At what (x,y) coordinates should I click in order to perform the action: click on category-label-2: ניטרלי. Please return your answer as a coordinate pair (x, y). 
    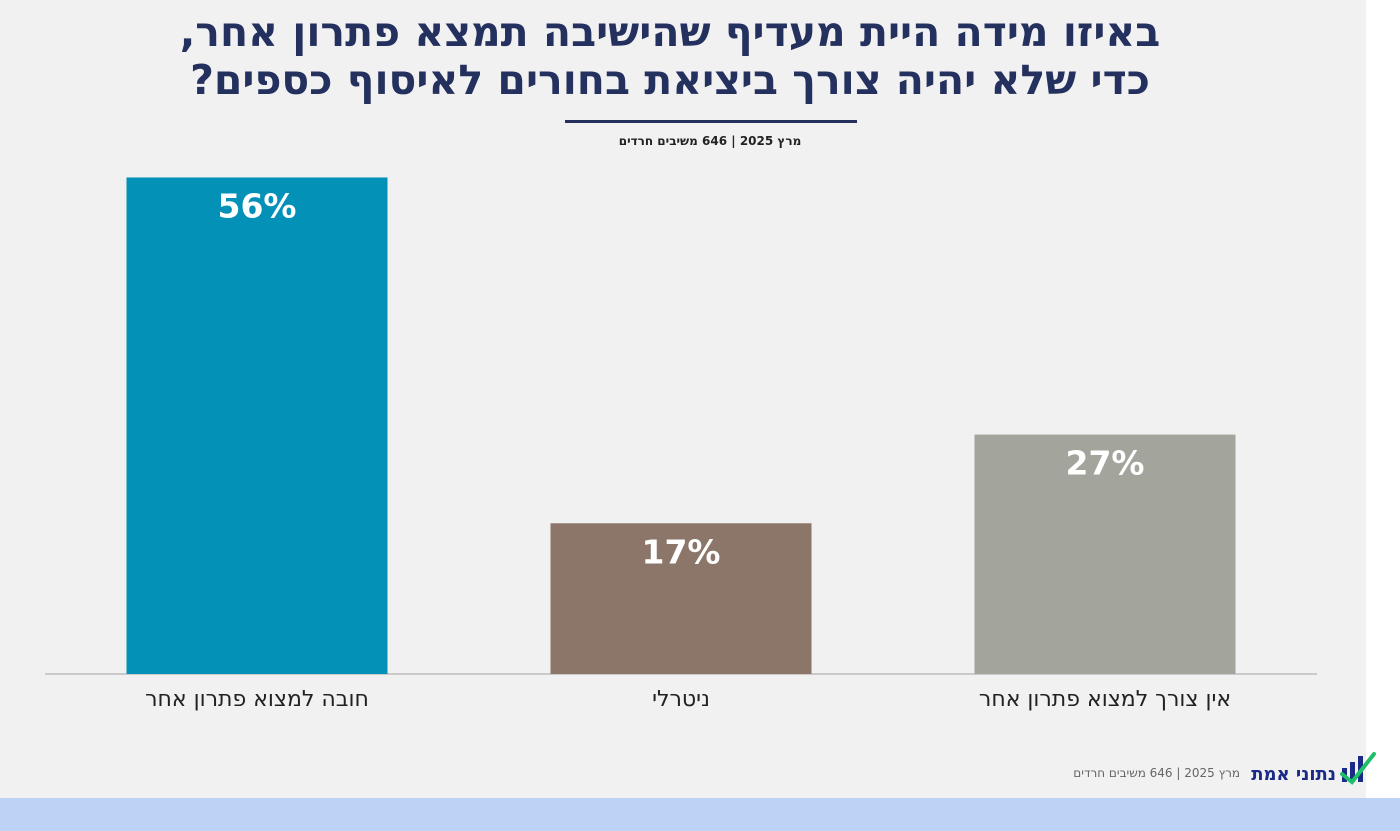
    Looking at the image, I should click on (681, 699).